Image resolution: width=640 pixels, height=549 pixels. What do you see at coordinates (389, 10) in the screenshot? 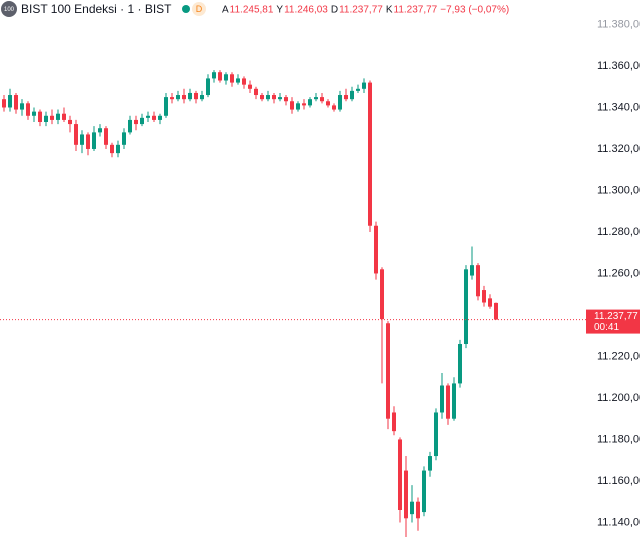
I see `ohlc-label: K` at bounding box center [389, 10].